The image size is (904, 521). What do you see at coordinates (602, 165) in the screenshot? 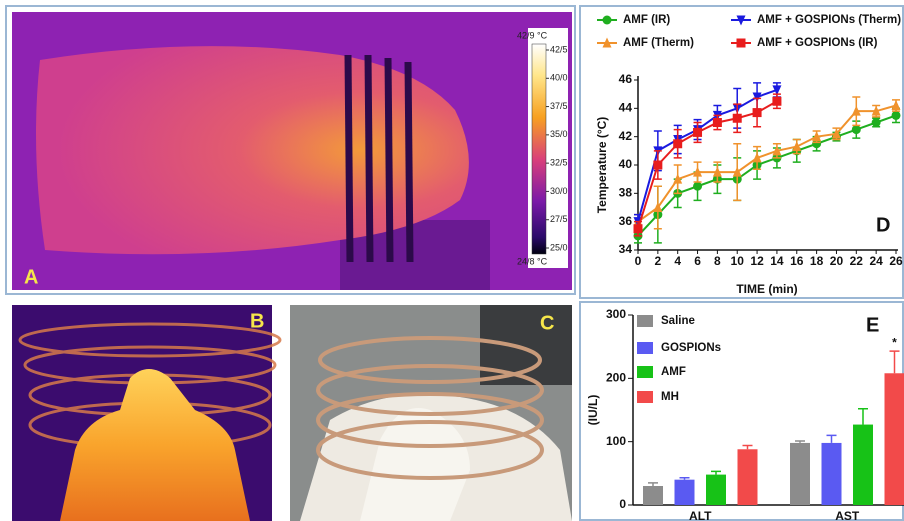
I see `y-axis-title: Temperature (°C)` at bounding box center [602, 165].